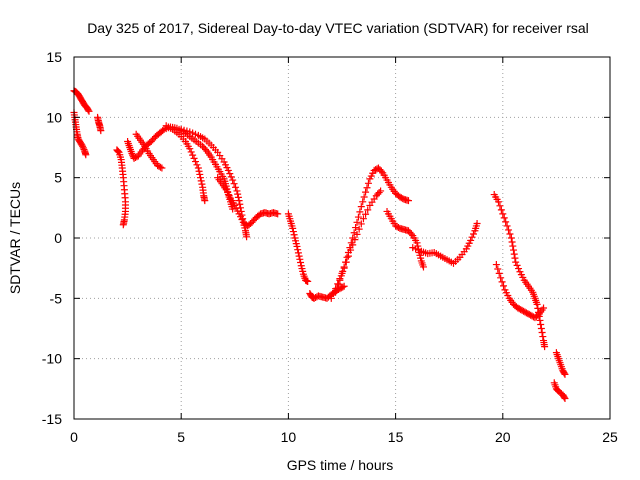  I want to click on series-arc16, so click(519, 271).